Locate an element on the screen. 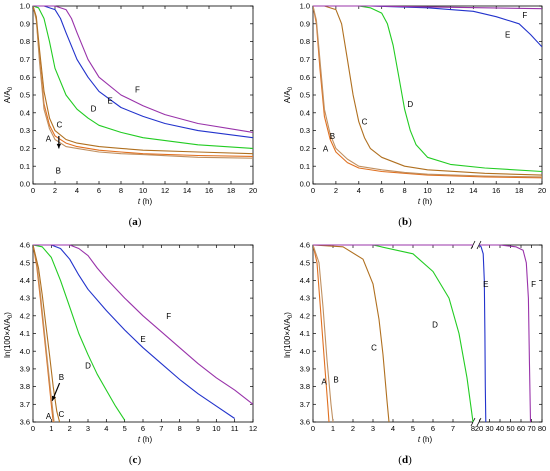 The height and width of the screenshot is (471, 550). y-axis-label-a: A/A0 is located at coordinates (8, 94).